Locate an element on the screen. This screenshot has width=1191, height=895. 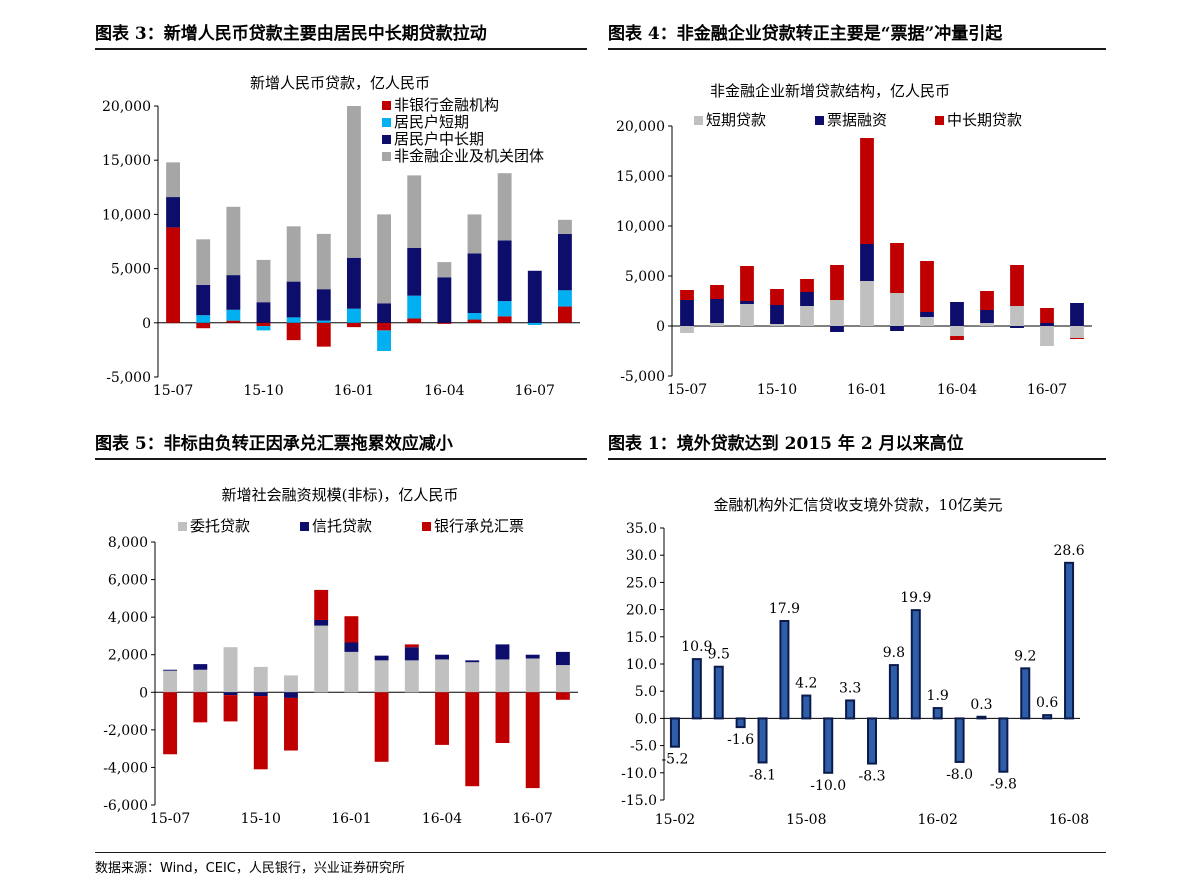
y-tick-label: 8,000 is located at coordinates (128, 543).